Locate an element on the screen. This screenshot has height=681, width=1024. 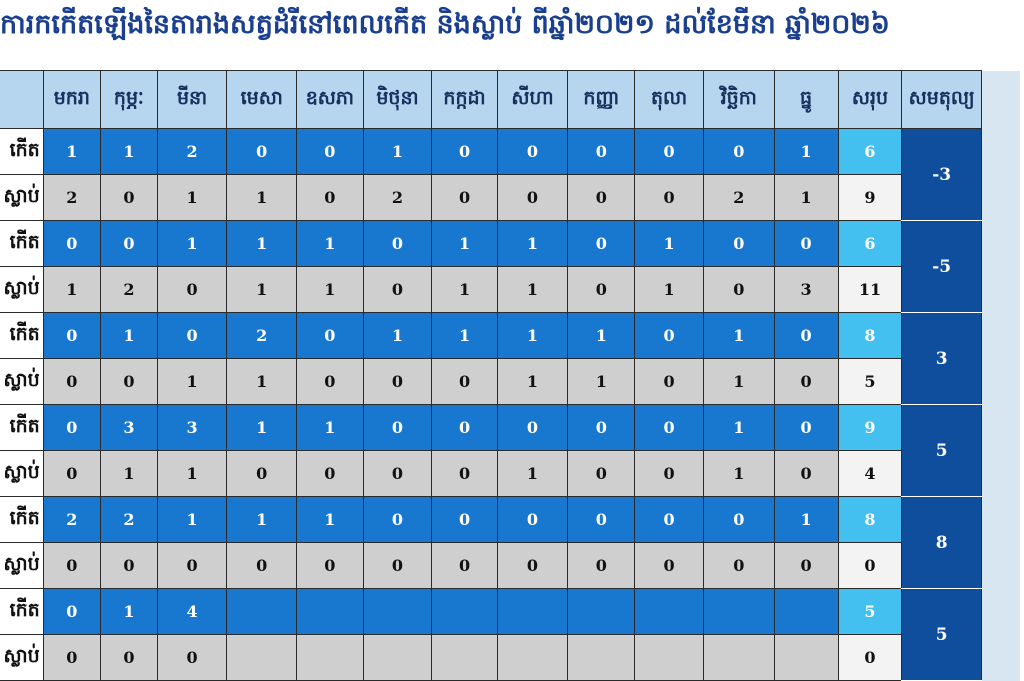
column-header: មេសា is located at coordinates (262, 99).